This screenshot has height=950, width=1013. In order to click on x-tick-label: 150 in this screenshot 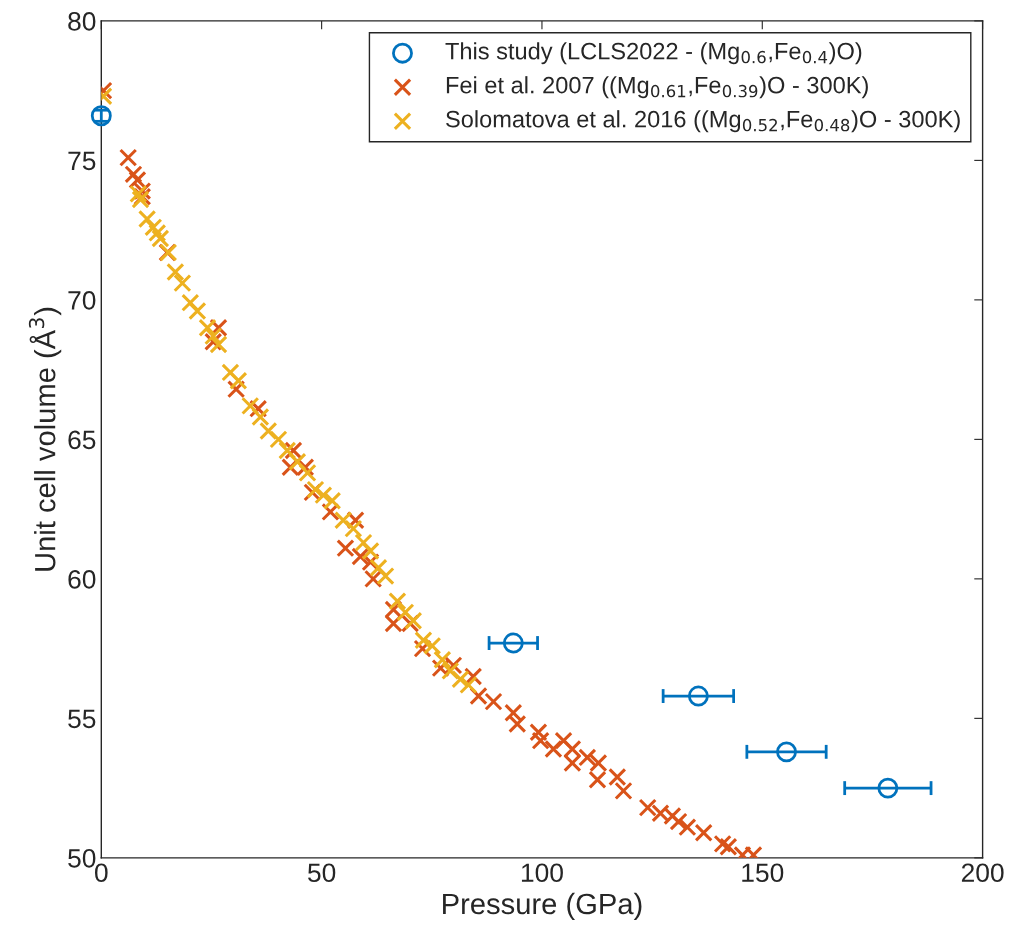, I will do `click(763, 873)`.